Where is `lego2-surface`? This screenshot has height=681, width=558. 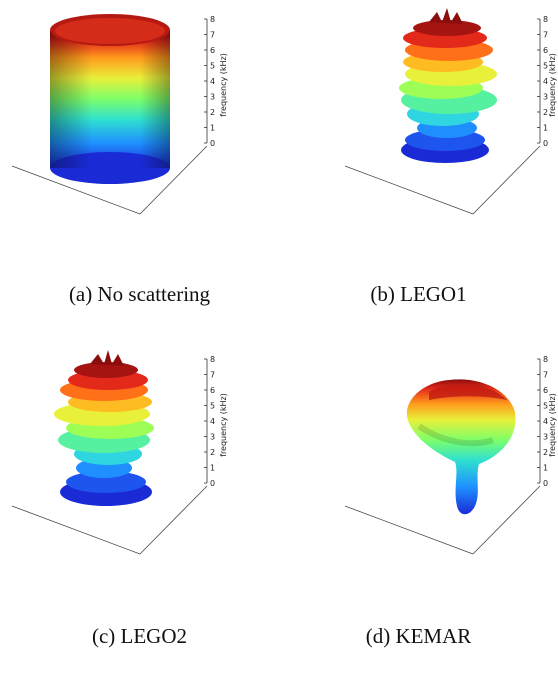 lego2-surface is located at coordinates (104, 428).